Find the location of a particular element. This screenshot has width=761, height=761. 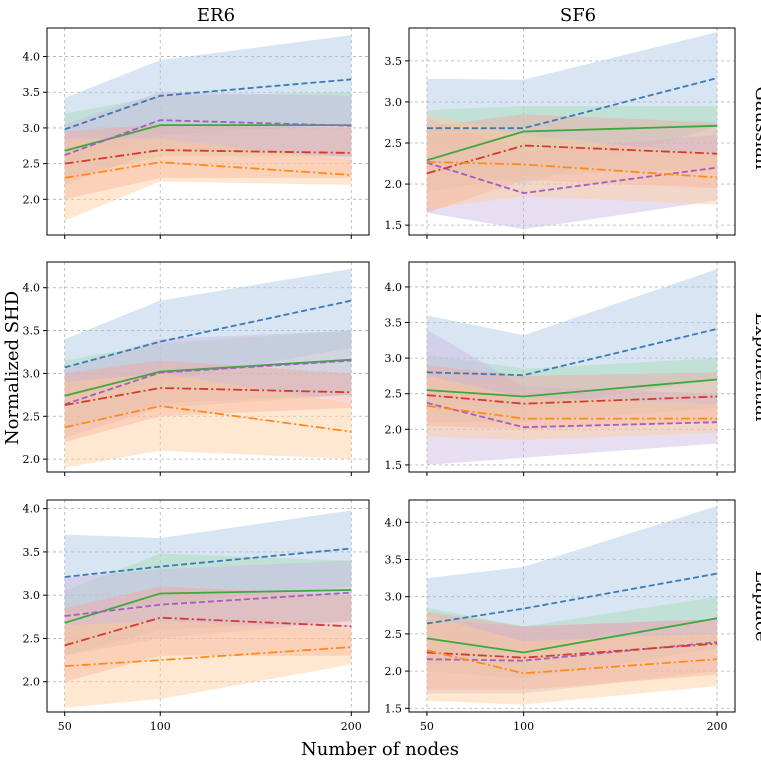

band-green-laplace-sf6 is located at coordinates (572, 637).